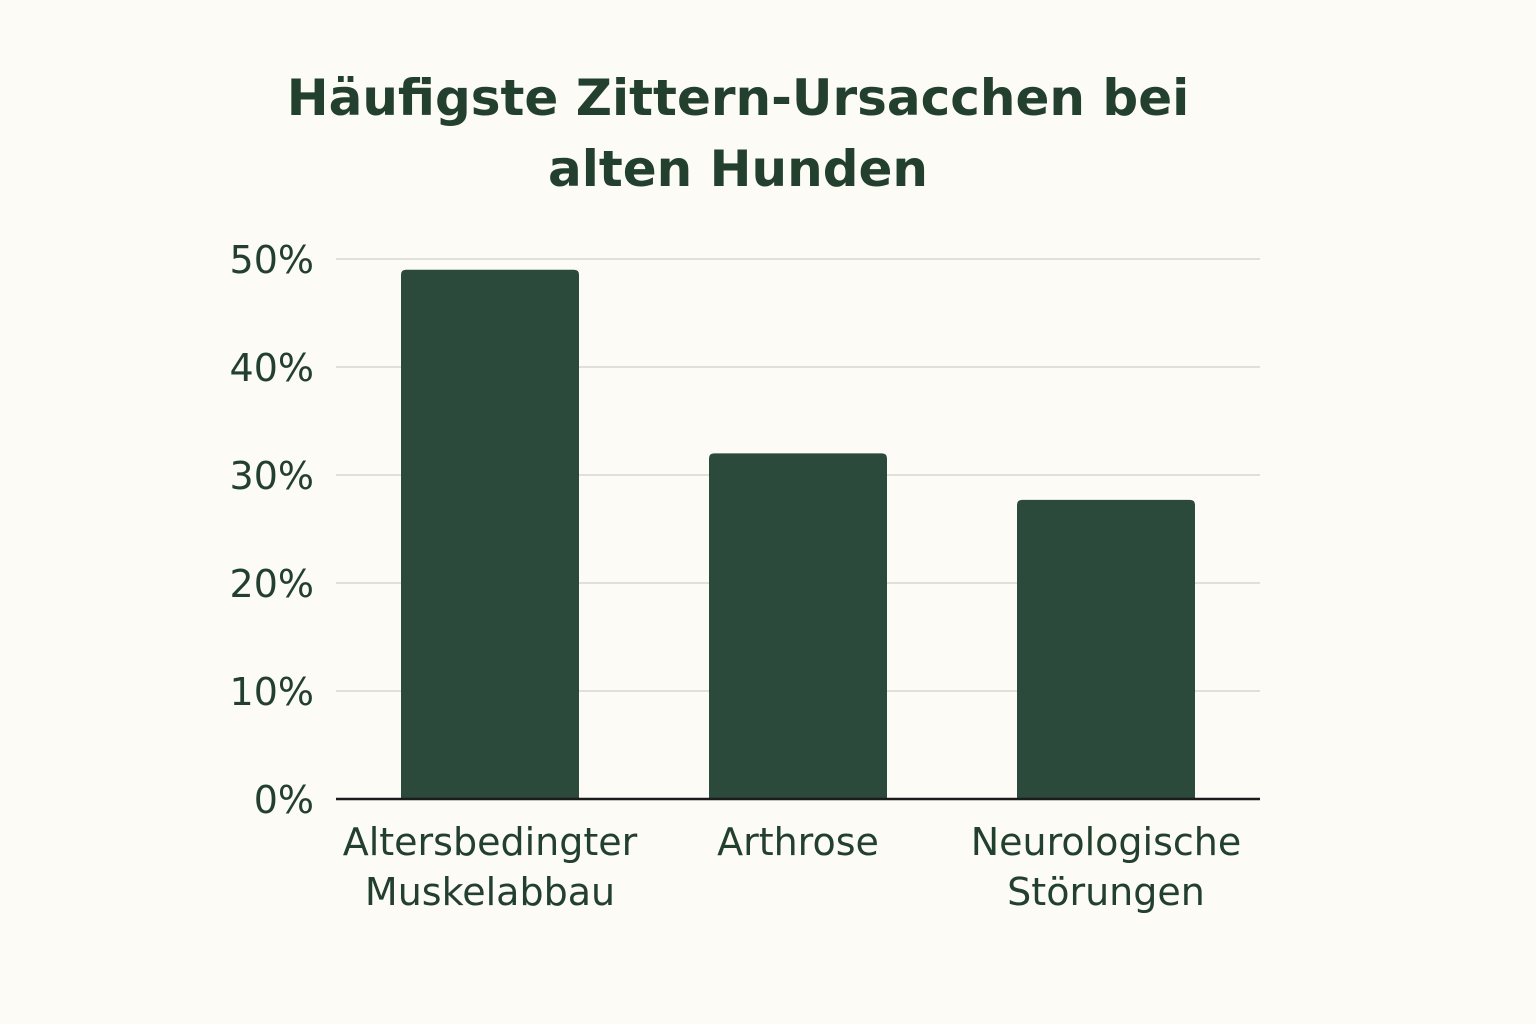 The image size is (1536, 1024). I want to click on chart-title-line-1: Häufigste Zittern-Ursacchen bei, so click(738, 98).